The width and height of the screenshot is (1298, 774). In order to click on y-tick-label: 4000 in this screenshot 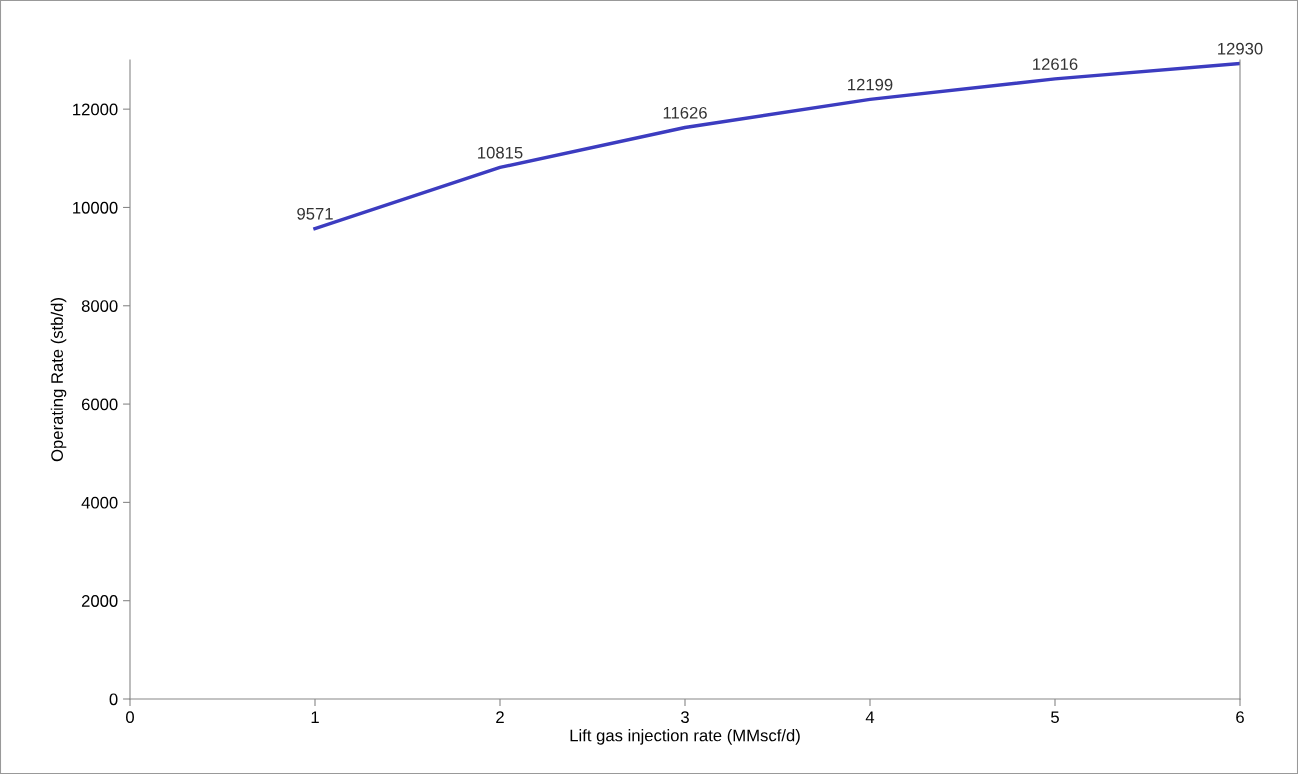, I will do `click(99, 502)`.